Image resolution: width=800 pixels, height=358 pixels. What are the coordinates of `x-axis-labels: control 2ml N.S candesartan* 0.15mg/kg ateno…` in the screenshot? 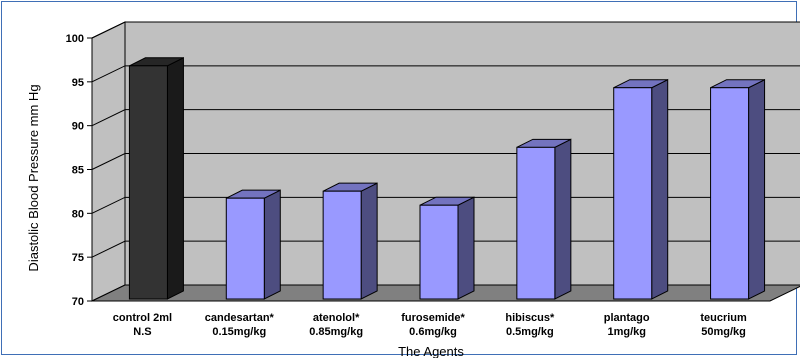 It's located at (430, 325).